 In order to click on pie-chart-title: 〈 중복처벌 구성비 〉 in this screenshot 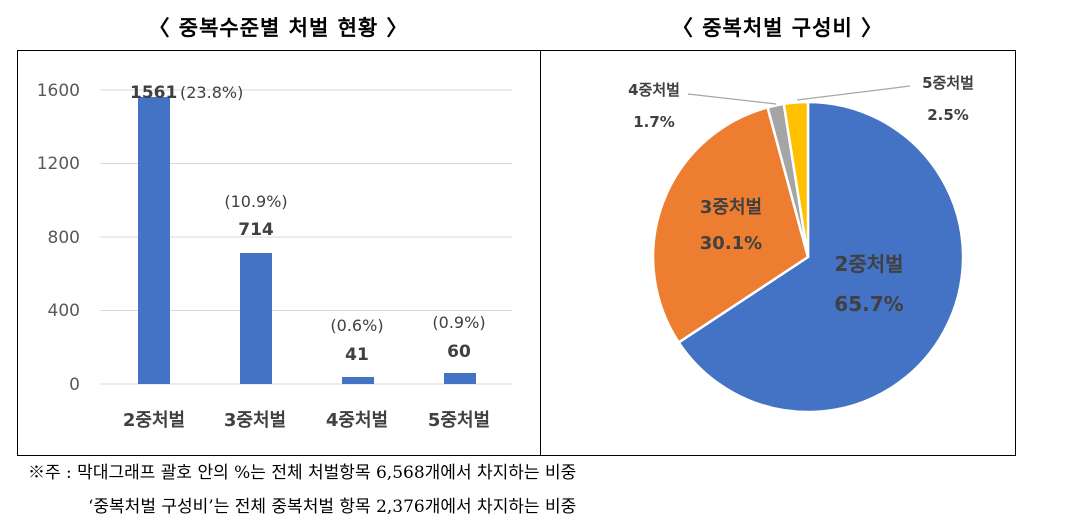, I will do `click(777, 28)`.